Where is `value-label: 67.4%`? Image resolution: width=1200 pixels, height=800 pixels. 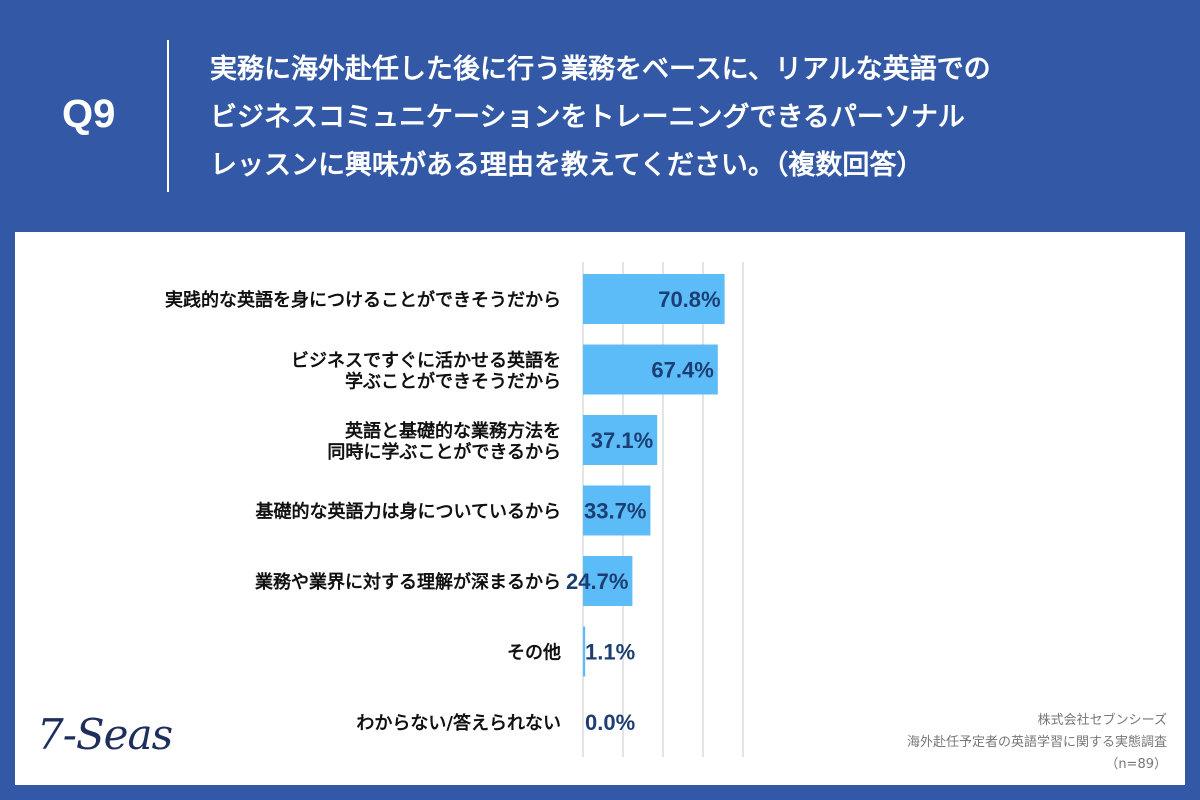
value-label: 67.4% is located at coordinates (682, 370).